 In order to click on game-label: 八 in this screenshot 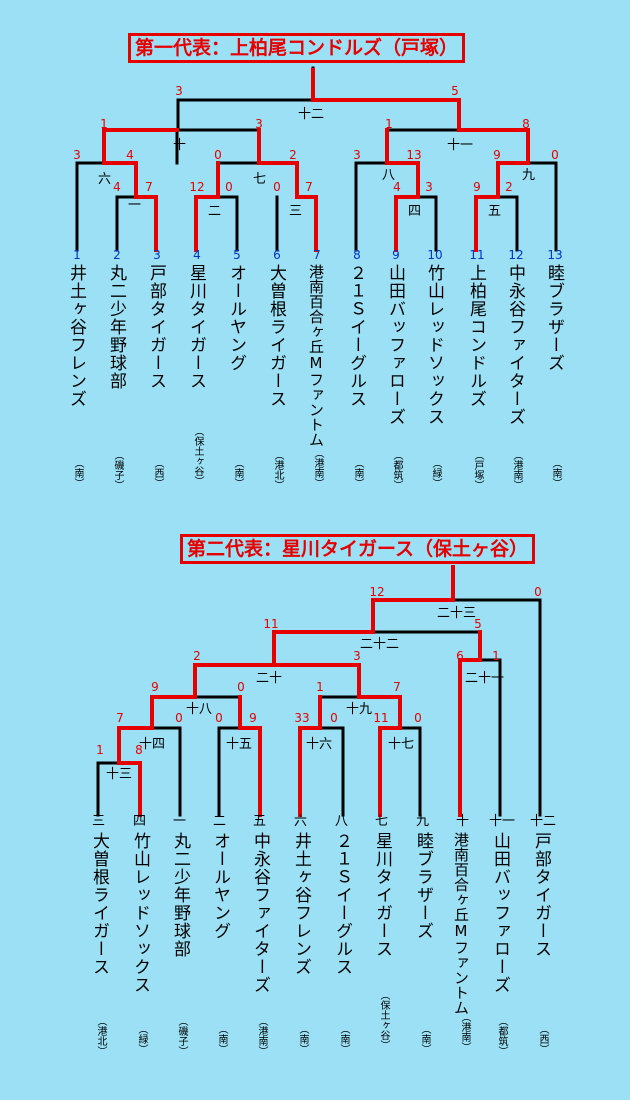, I will do `click(389, 175)`.